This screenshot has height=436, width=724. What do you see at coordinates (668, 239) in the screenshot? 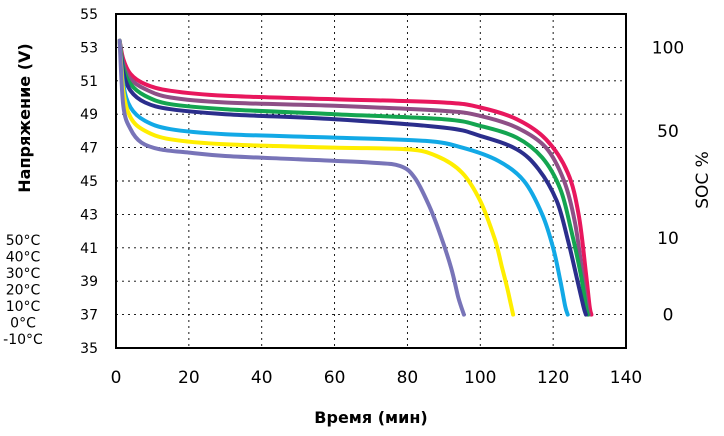
I see `soc-tick-label: 10` at bounding box center [668, 239].